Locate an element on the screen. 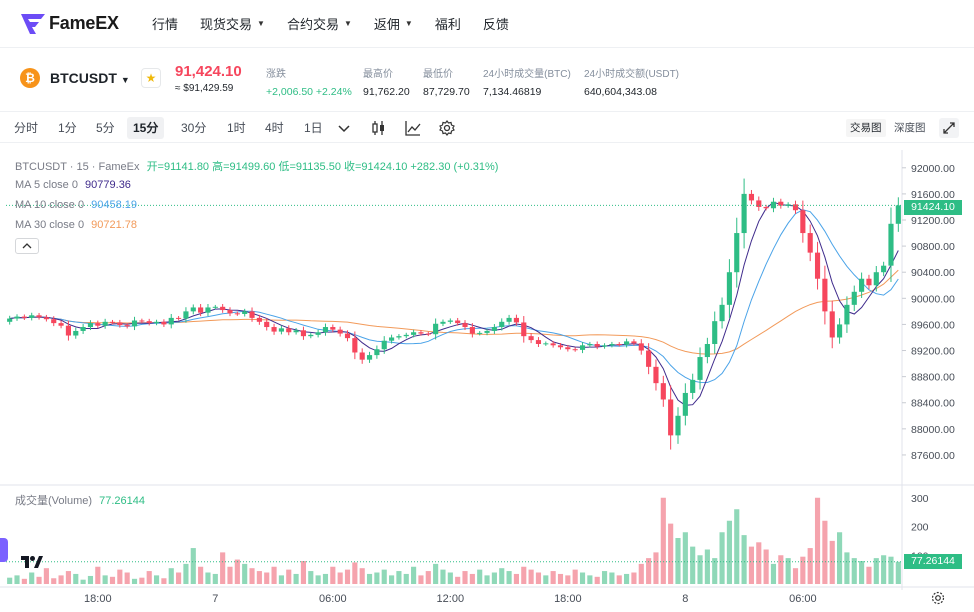 Image resolution: width=974 pixels, height=612 pixels. favorite-star-icon: ★ is located at coordinates (151, 78).